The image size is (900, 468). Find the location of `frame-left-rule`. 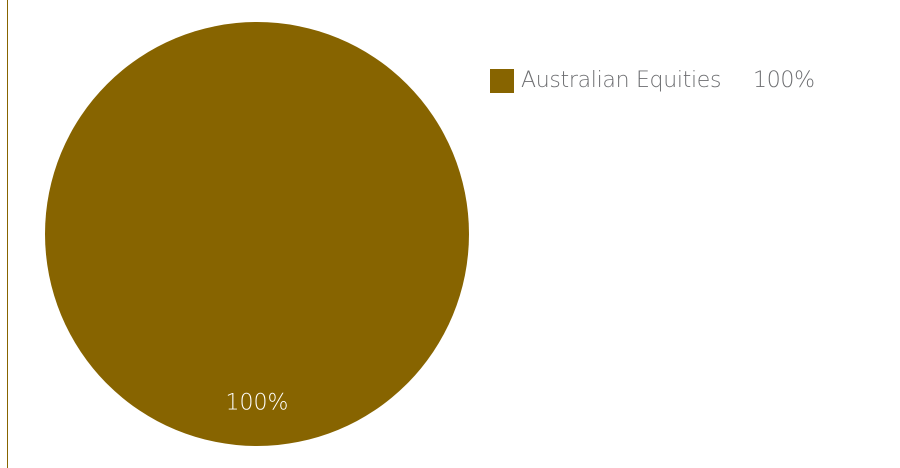

frame-left-rule is located at coordinates (7, 234).